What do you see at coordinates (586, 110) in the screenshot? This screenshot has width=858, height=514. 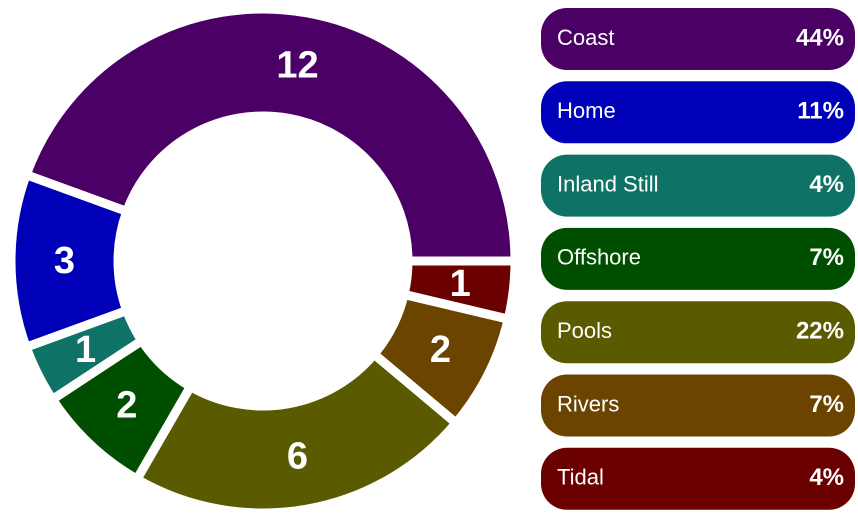 I see `legend-label: Home` at bounding box center [586, 110].